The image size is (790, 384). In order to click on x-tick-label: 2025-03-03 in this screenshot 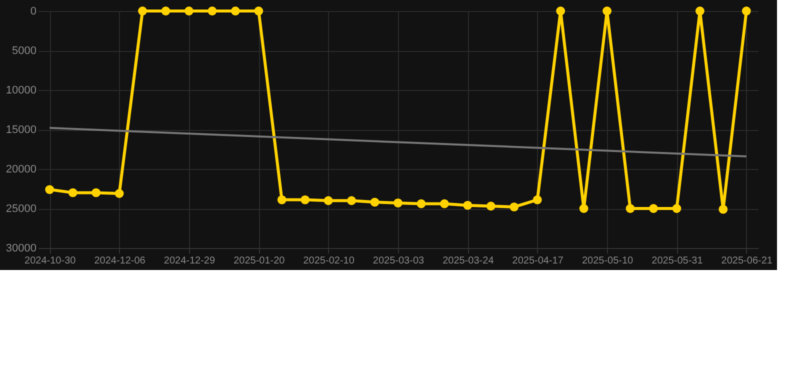, I will do `click(398, 261)`.